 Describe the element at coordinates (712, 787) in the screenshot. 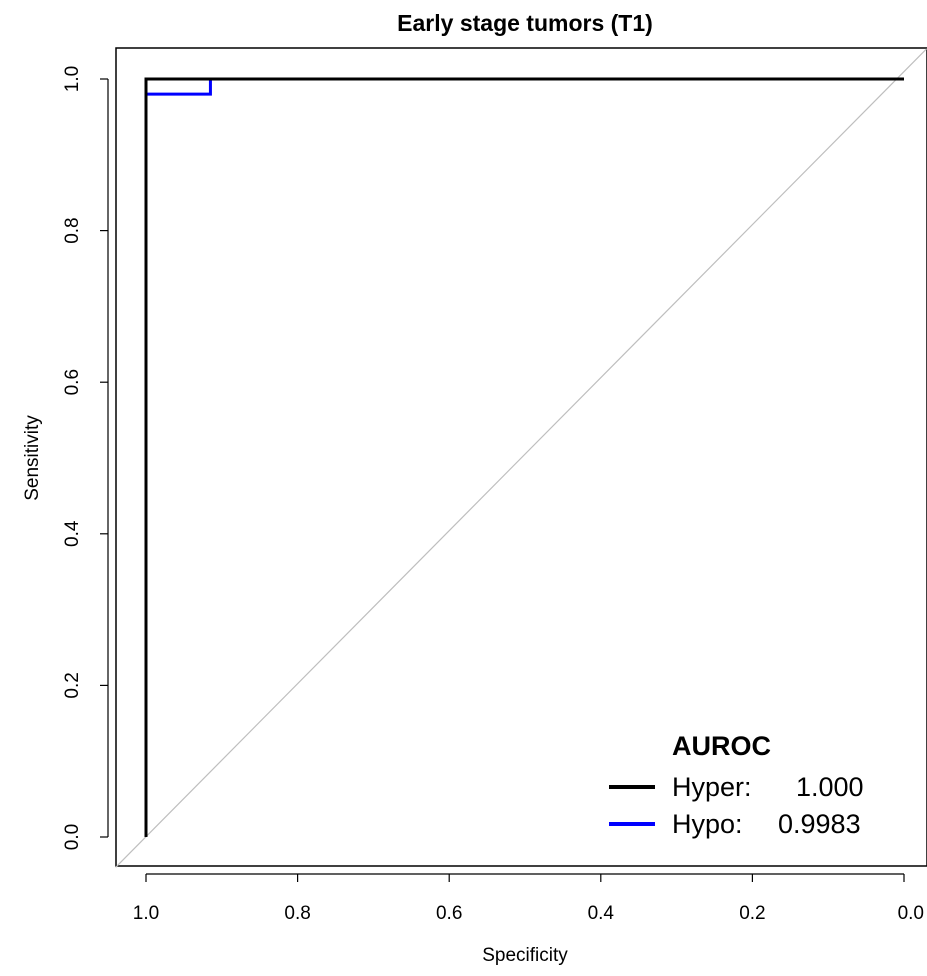

I see `legend-label-hyper: Hyper:` at that location.